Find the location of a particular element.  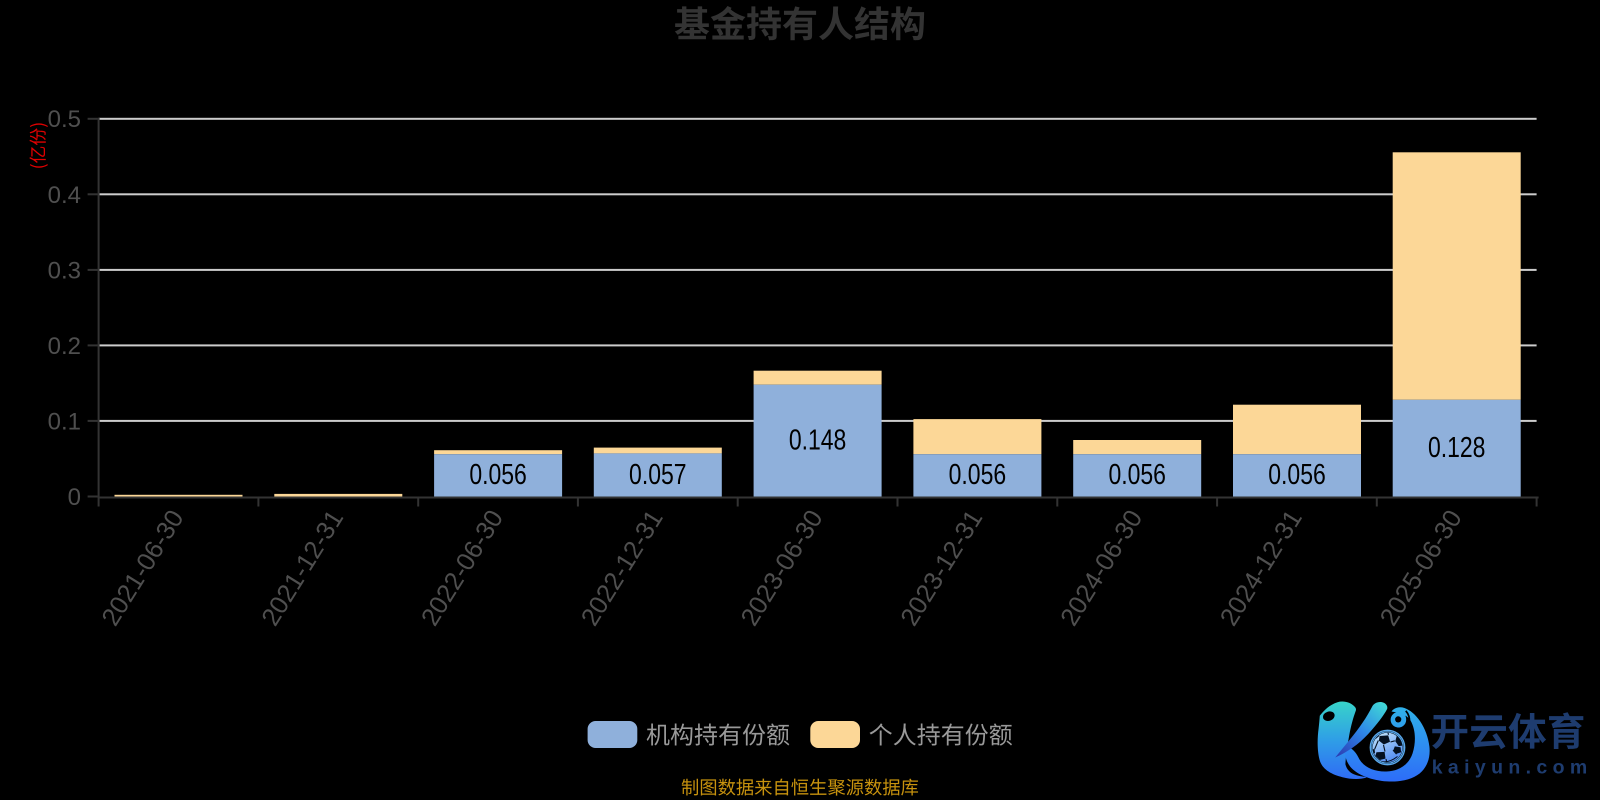

svg-text: 0.148 is located at coordinates (818, 441).